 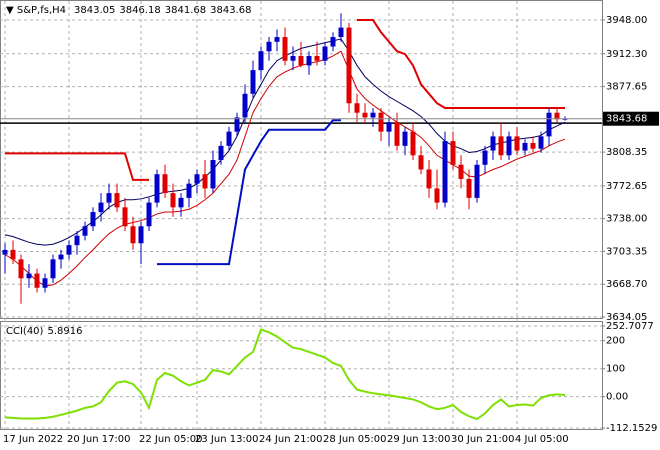 I want to click on last-high: 3846.18, so click(x=139, y=10).